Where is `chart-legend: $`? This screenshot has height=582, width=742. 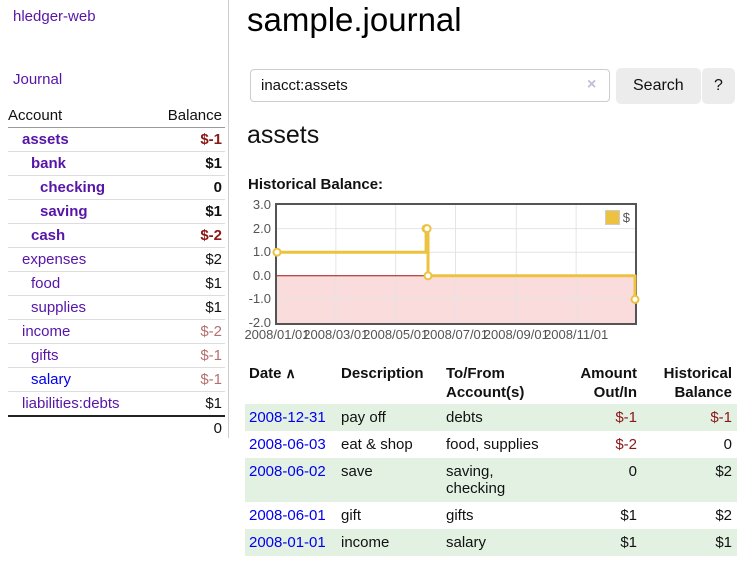 chart-legend: $ is located at coordinates (617, 217).